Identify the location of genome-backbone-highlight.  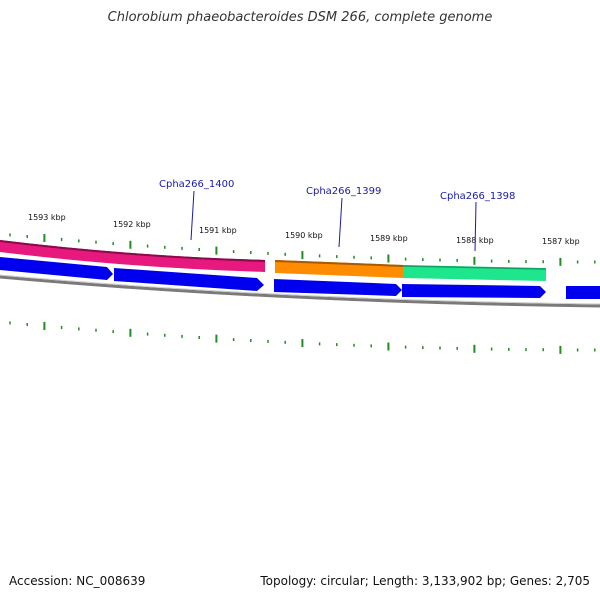
(300, 289).